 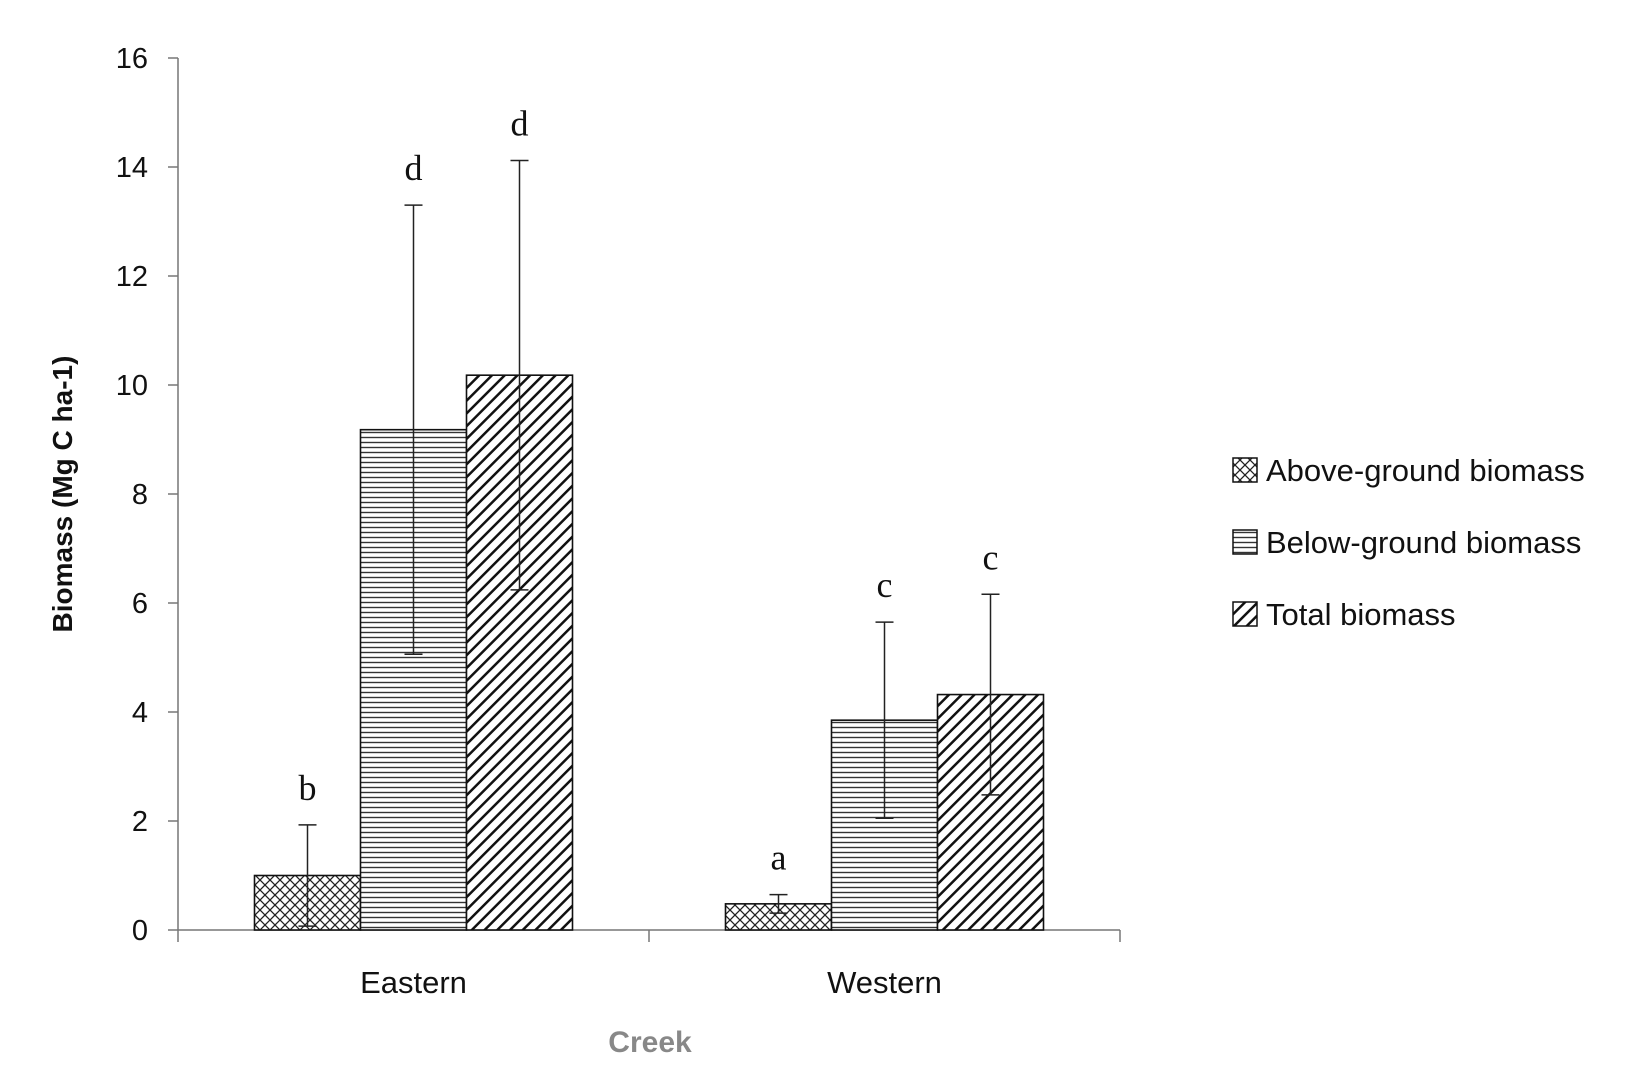 I want to click on y-tick-label: 2, so click(x=140, y=822).